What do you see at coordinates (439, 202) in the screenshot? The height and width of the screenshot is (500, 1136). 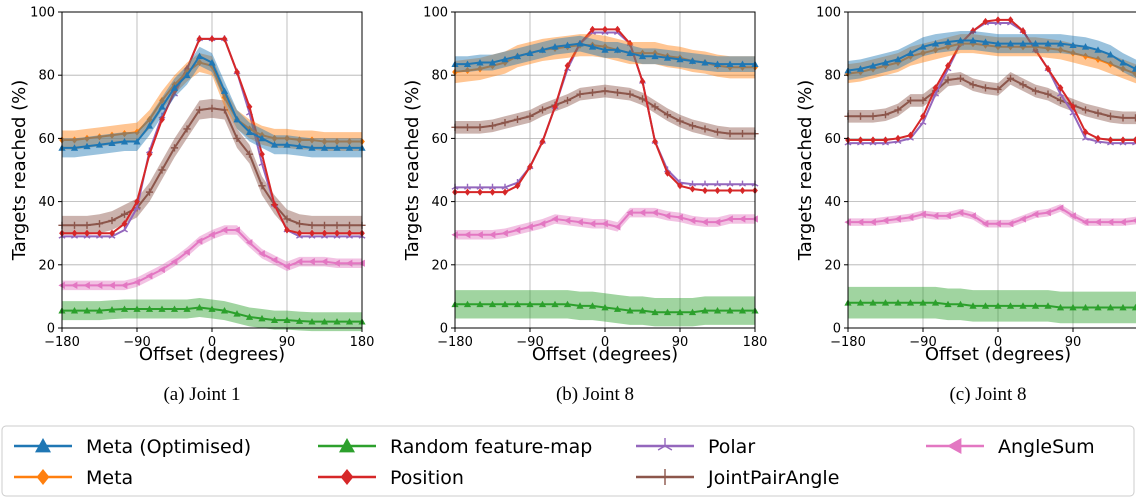 I see `y-tick-label: 40` at bounding box center [439, 202].